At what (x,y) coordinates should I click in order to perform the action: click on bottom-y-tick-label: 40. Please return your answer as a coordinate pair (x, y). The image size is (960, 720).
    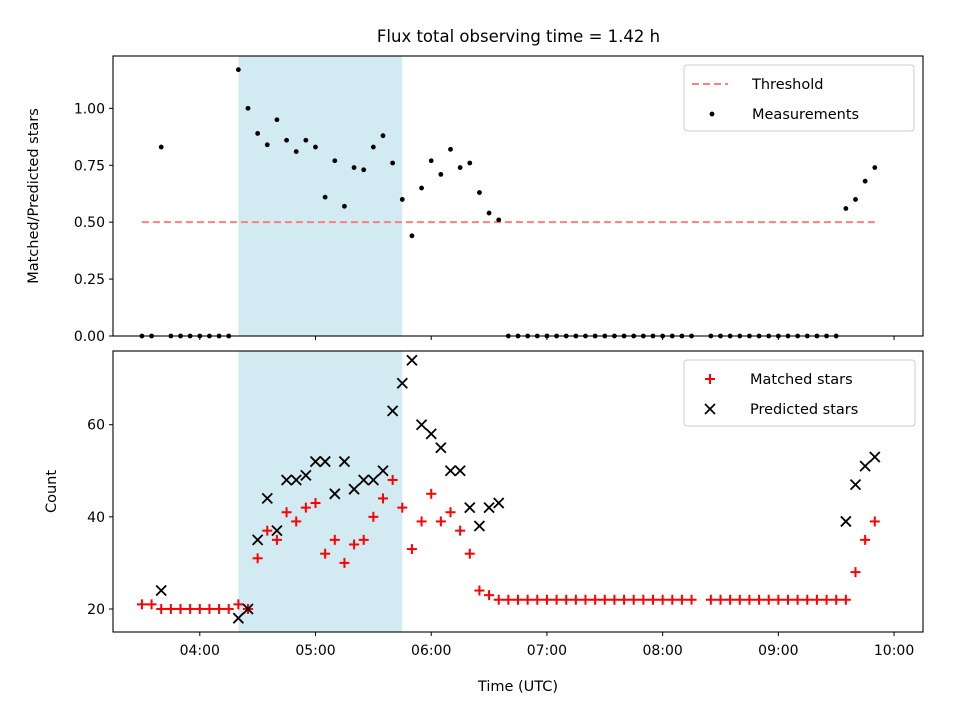
    Looking at the image, I should click on (96, 518).